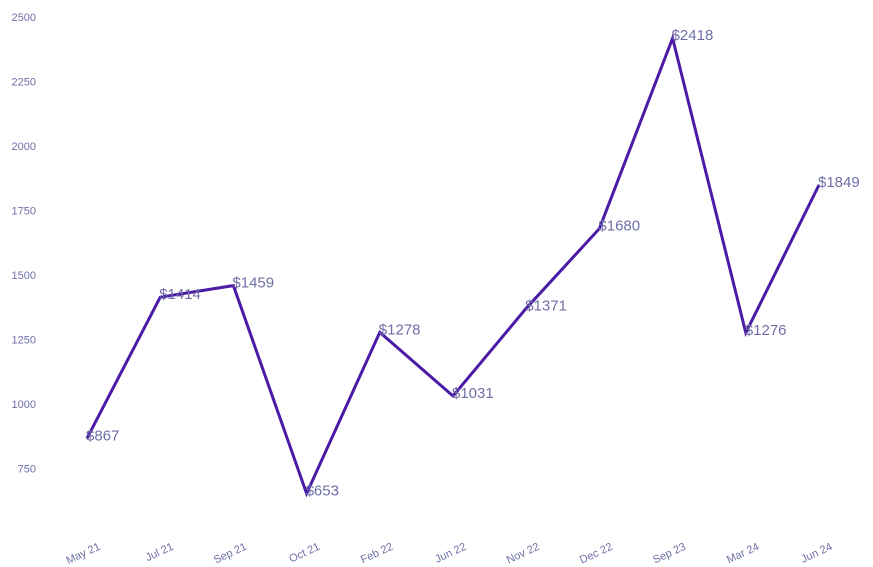  Describe the element at coordinates (816, 553) in the screenshot. I see `x-tick-label: Jun 24` at that location.